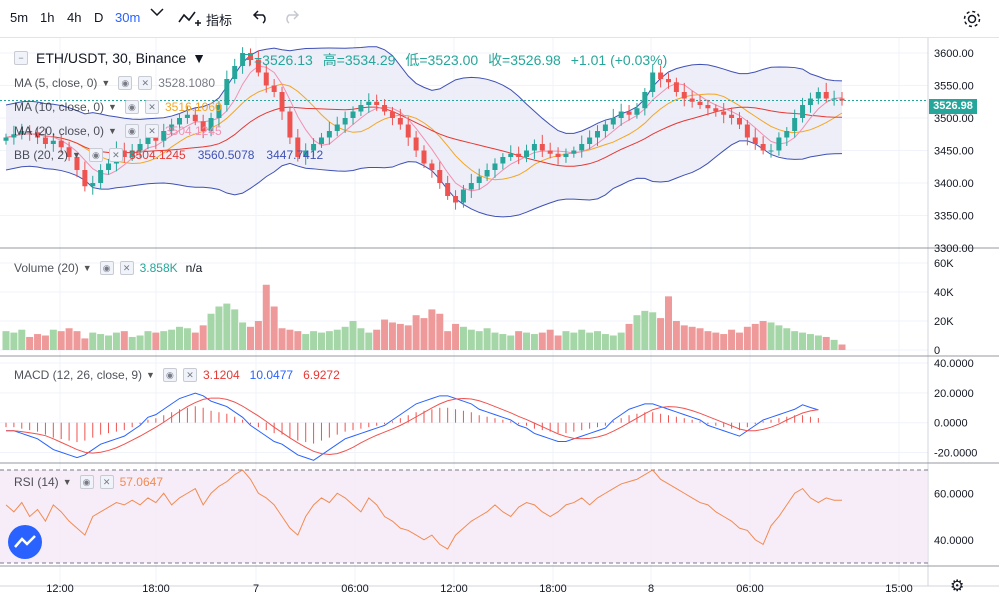 Image resolution: width=999 pixels, height=604 pixels. Describe the element at coordinates (553, 589) in the screenshot. I see `time-tick-label: 18:00` at that location.